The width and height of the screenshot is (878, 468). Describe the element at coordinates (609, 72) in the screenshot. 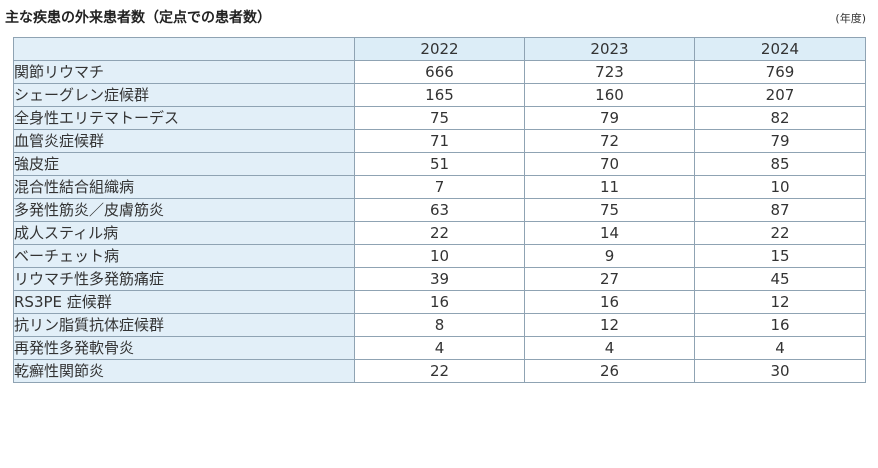

I see `count-cell: 723` at that location.